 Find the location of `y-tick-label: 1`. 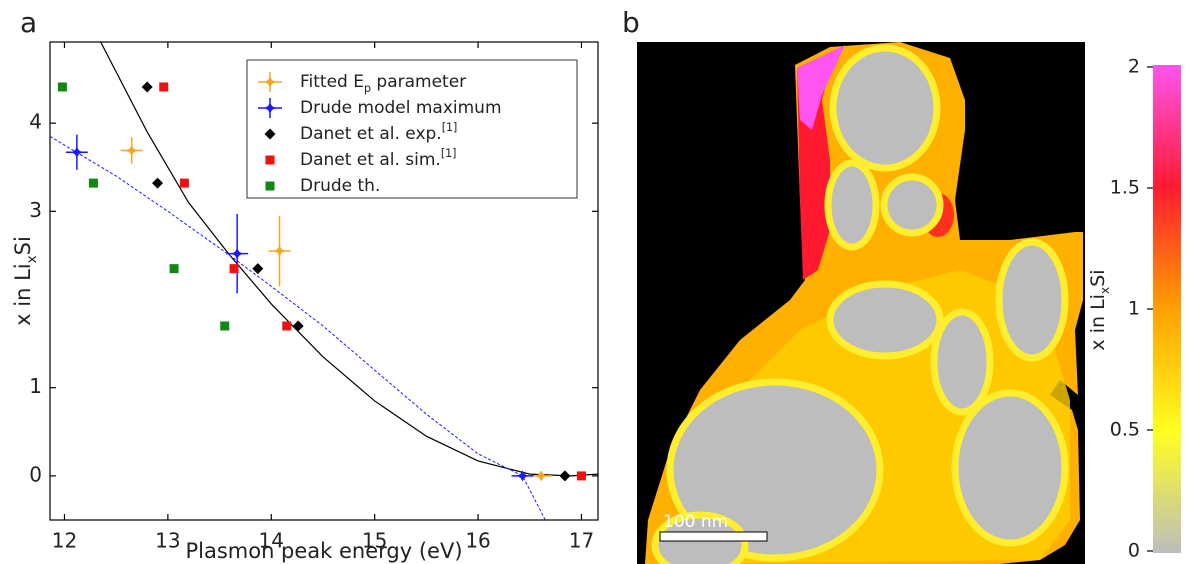

y-tick-label: 1 is located at coordinates (35, 386).